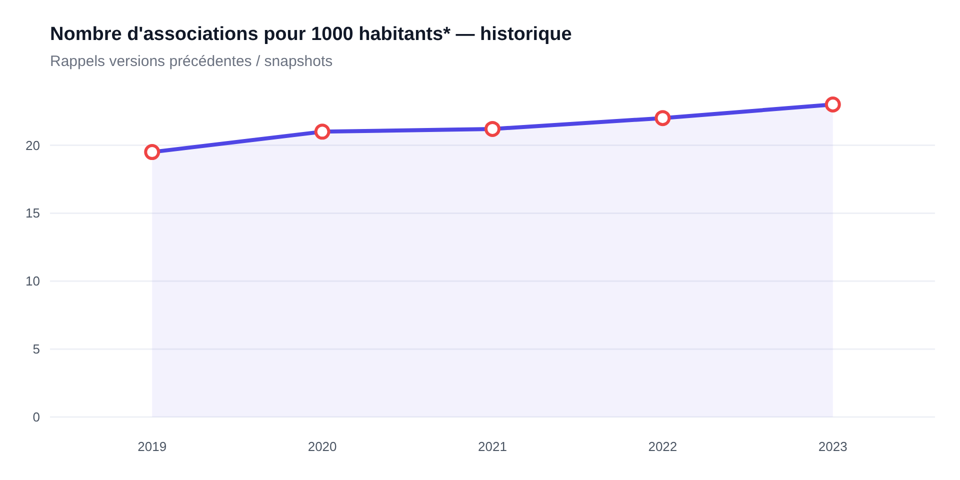 This screenshot has height=480, width=960. I want to click on x-tick-label: 2023, so click(833, 446).